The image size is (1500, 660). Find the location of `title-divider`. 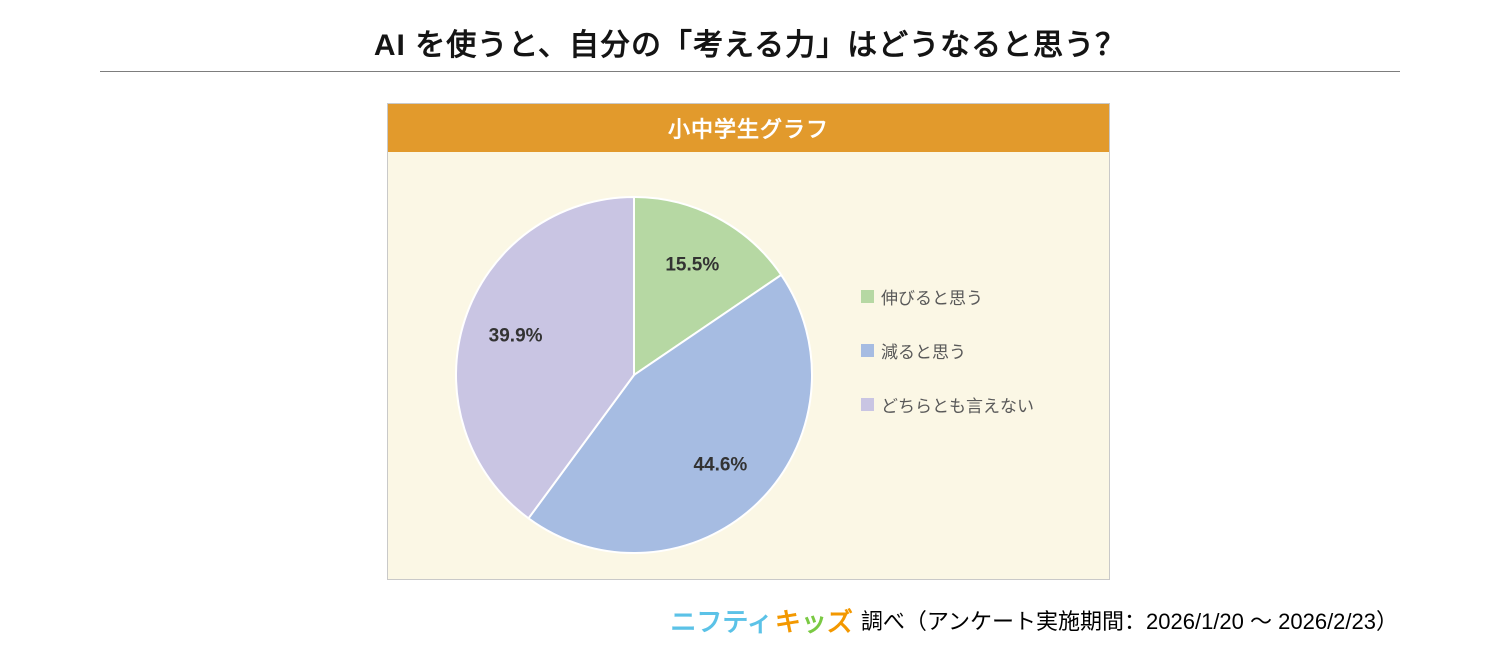

title-divider is located at coordinates (750, 71).